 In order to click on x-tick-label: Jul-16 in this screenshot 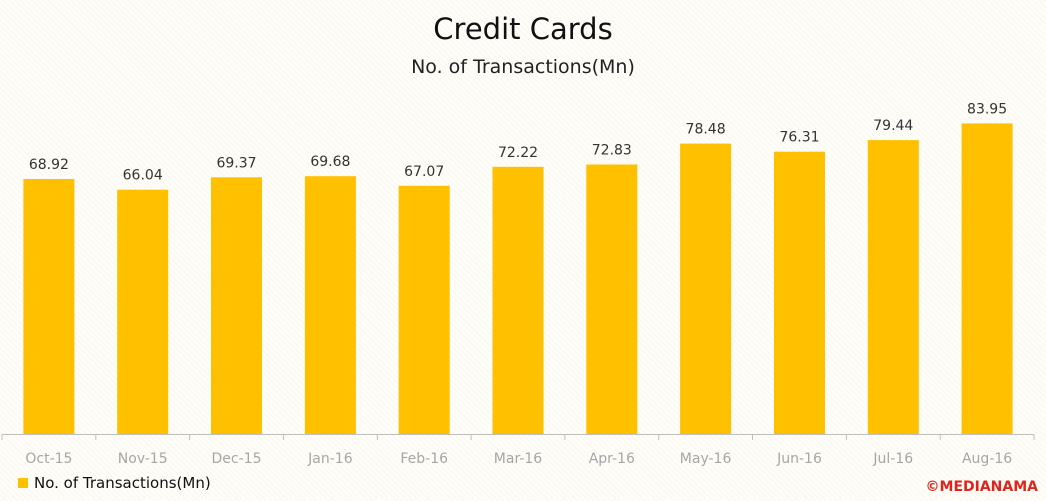, I will do `click(892, 459)`.